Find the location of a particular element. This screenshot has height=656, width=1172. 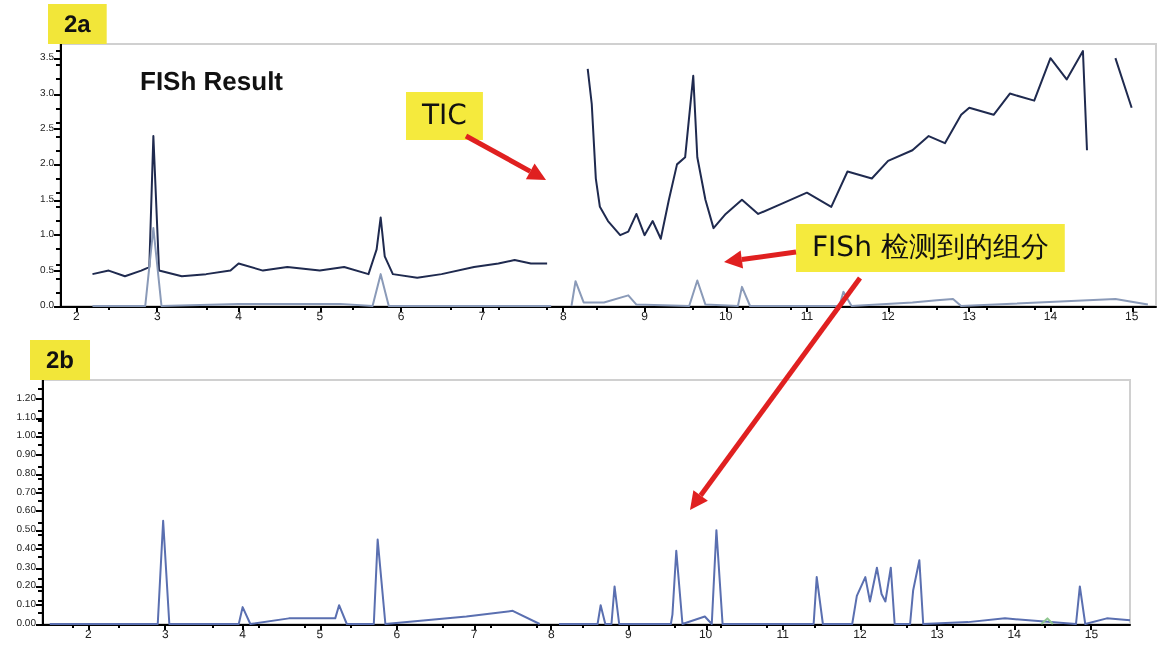

annotation: FISh 检测到的组分 is located at coordinates (930, 248).